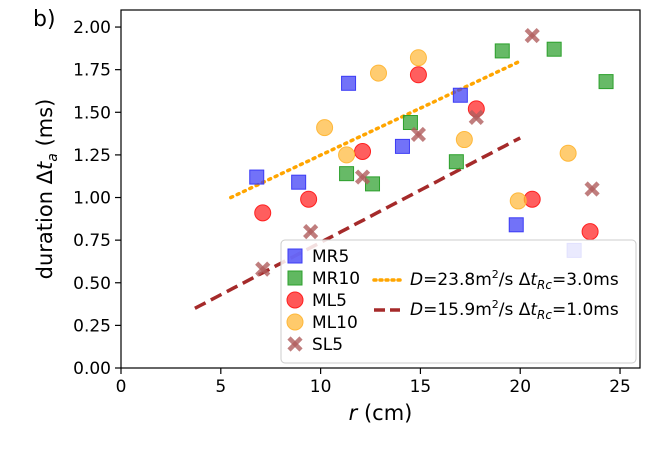  What do you see at coordinates (92, 199) in the screenshot?
I see `y-tick-label: 1.00` at bounding box center [92, 199].